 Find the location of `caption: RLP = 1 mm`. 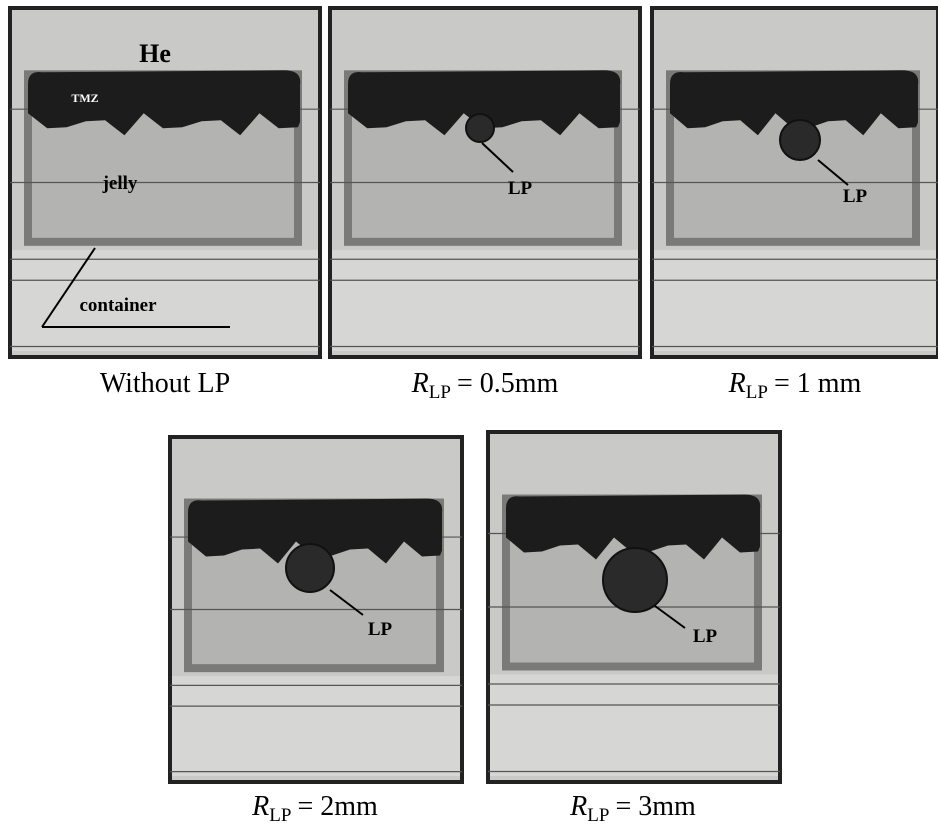

caption: RLP = 1 mm is located at coordinates (795, 385).